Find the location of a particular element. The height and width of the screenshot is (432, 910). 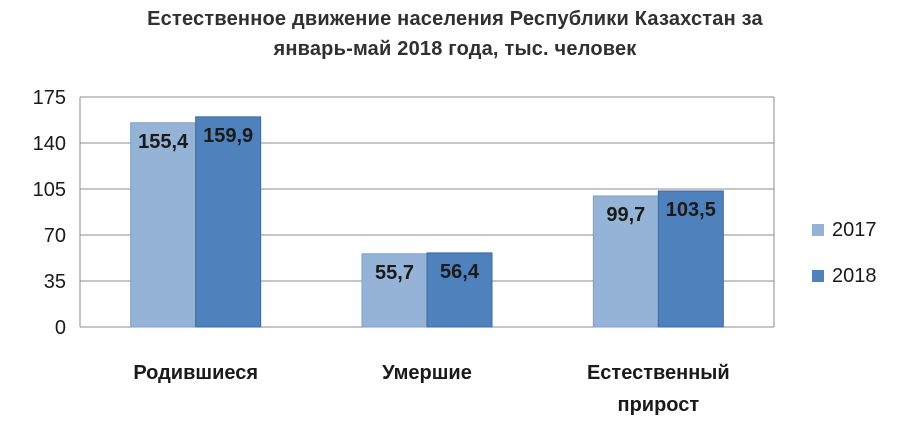

y-tick-label-35: 35 is located at coordinates (55, 282).